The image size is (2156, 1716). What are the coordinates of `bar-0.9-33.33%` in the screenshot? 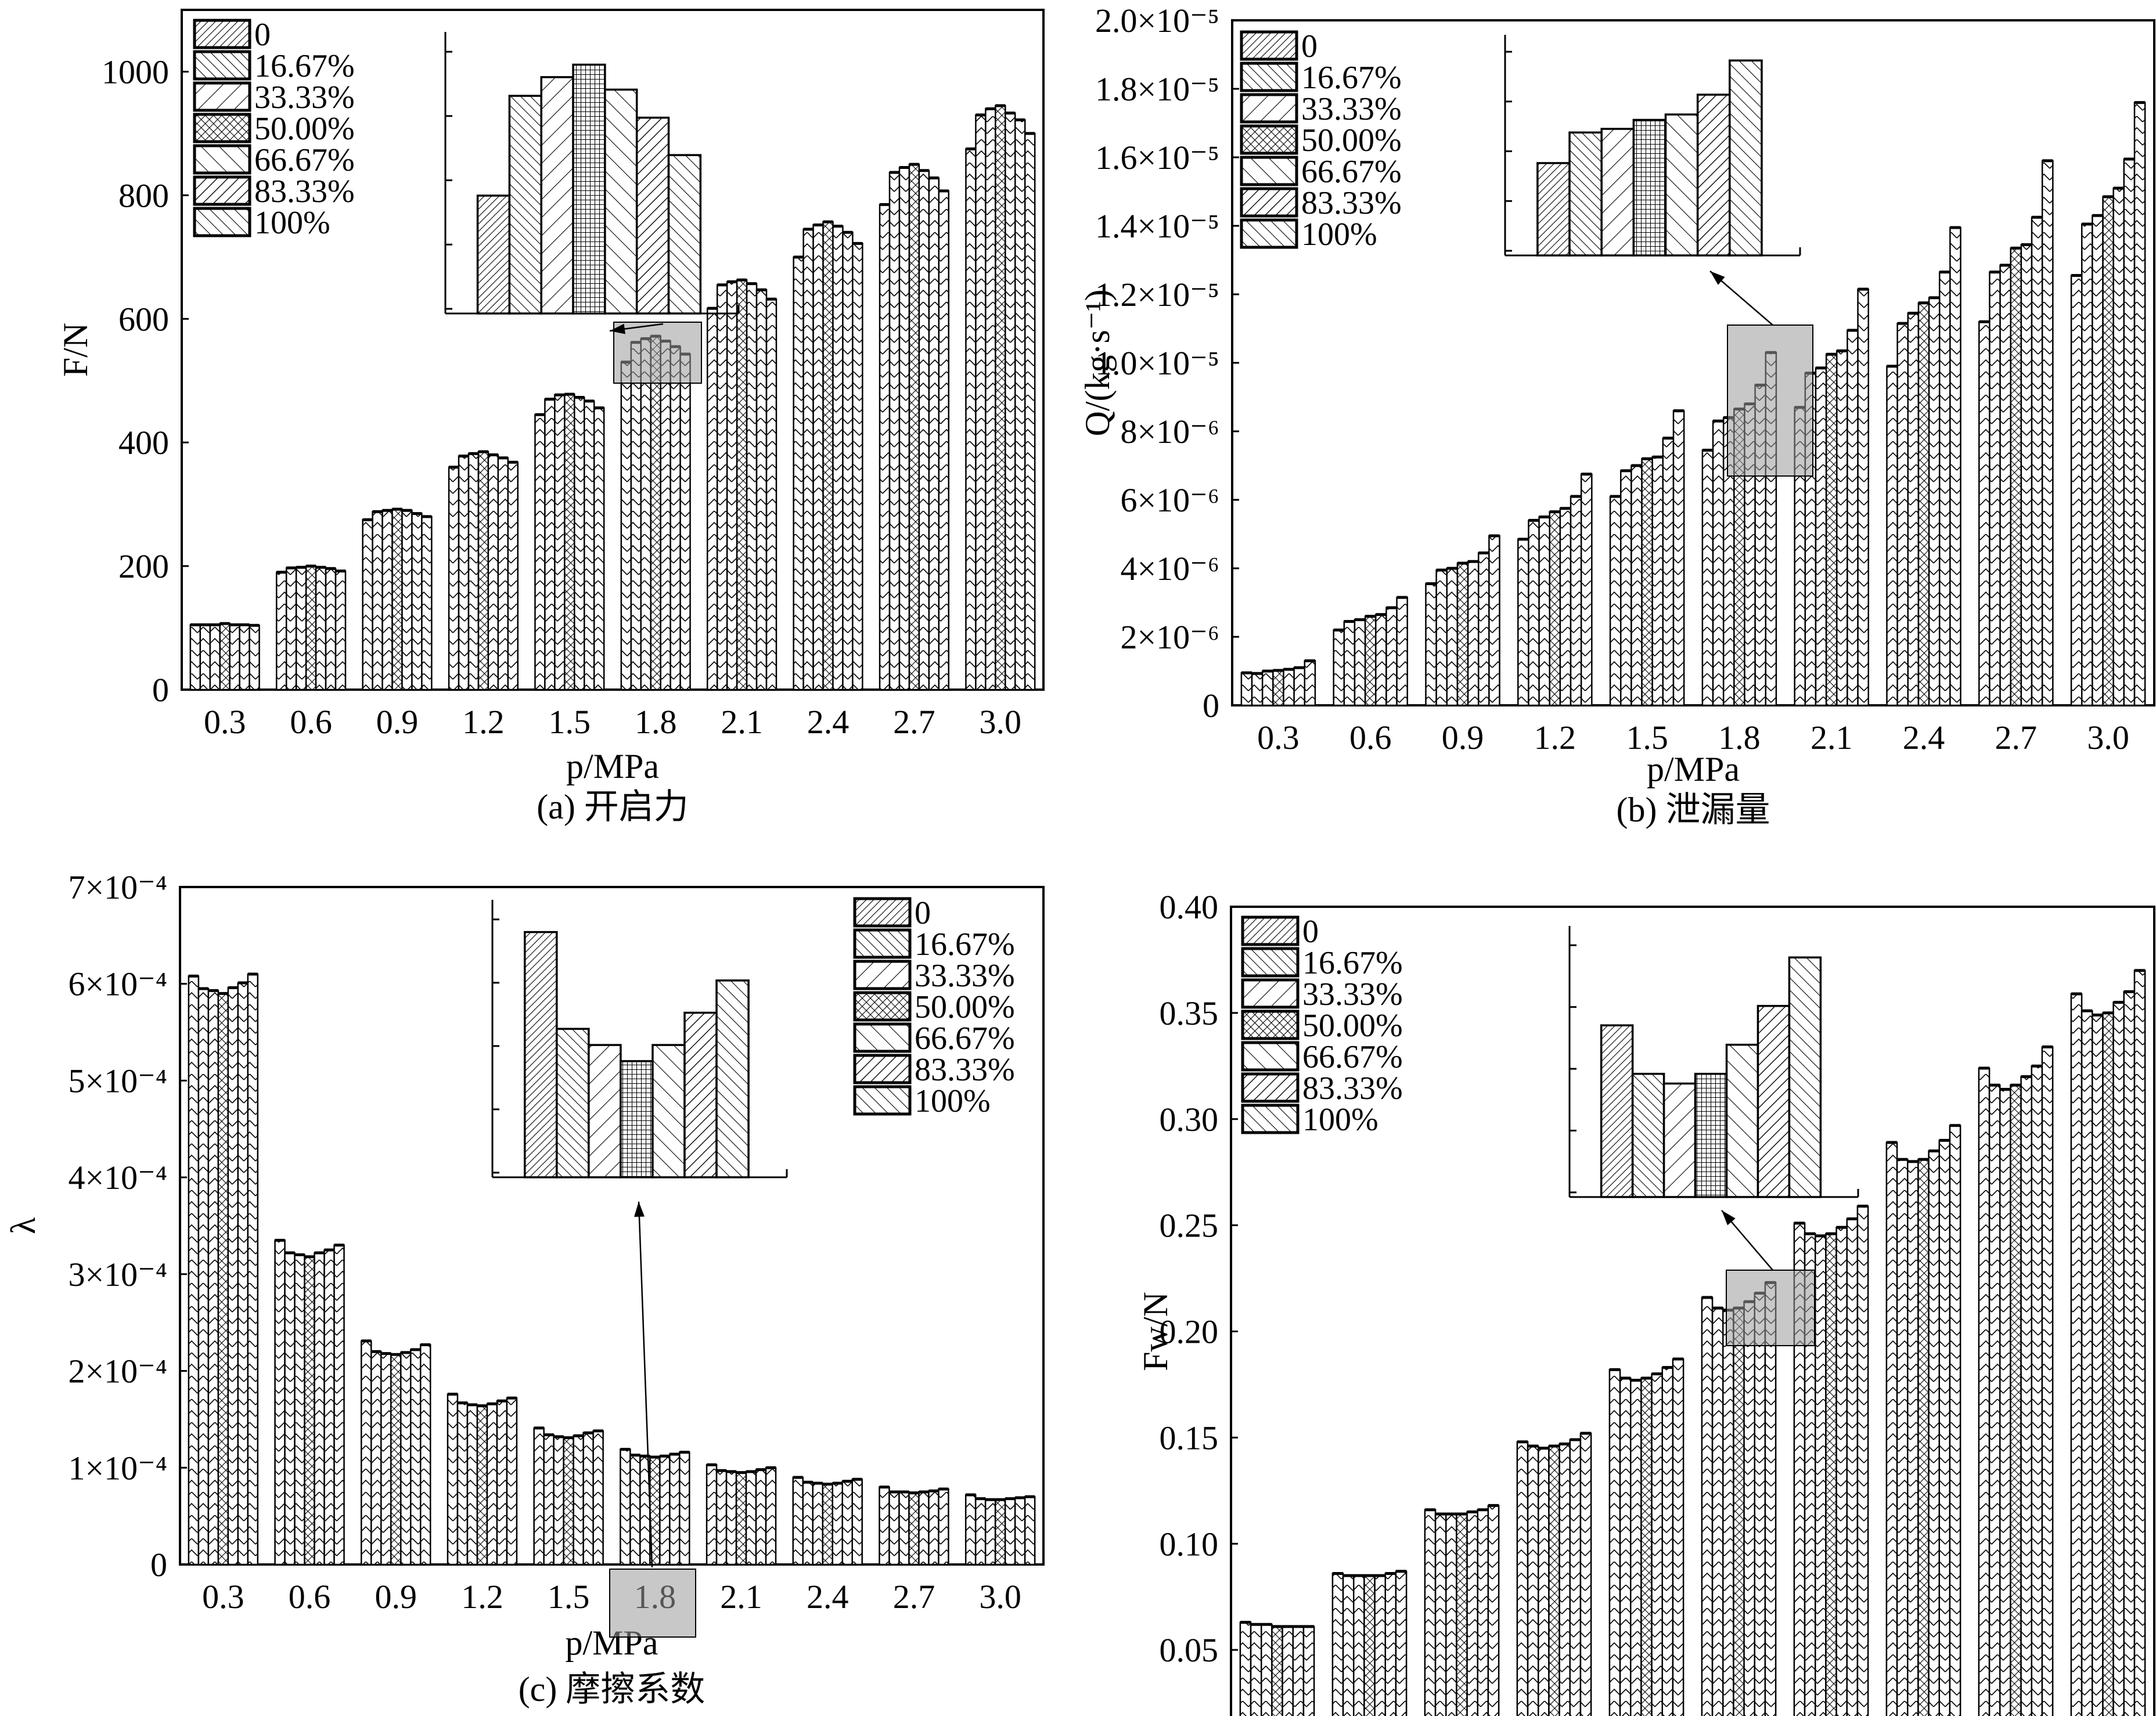 It's located at (386, 1459).